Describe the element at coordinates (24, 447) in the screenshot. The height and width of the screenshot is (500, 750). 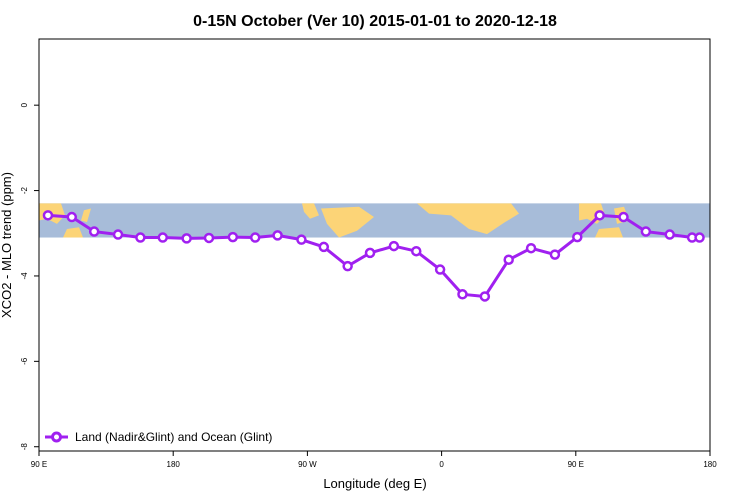
I see `y-tick-label: -8` at that location.